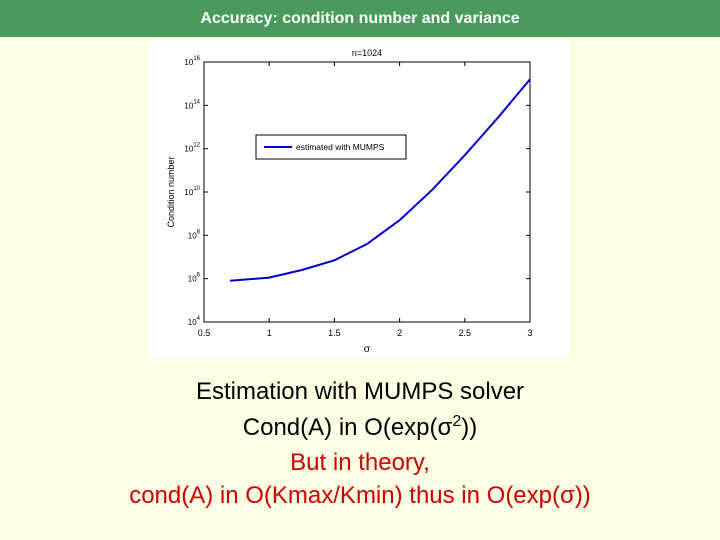 The height and width of the screenshot is (540, 720). I want to click on caption-line-2: Cond(A) in O(exp(σ2)), so click(360, 427).